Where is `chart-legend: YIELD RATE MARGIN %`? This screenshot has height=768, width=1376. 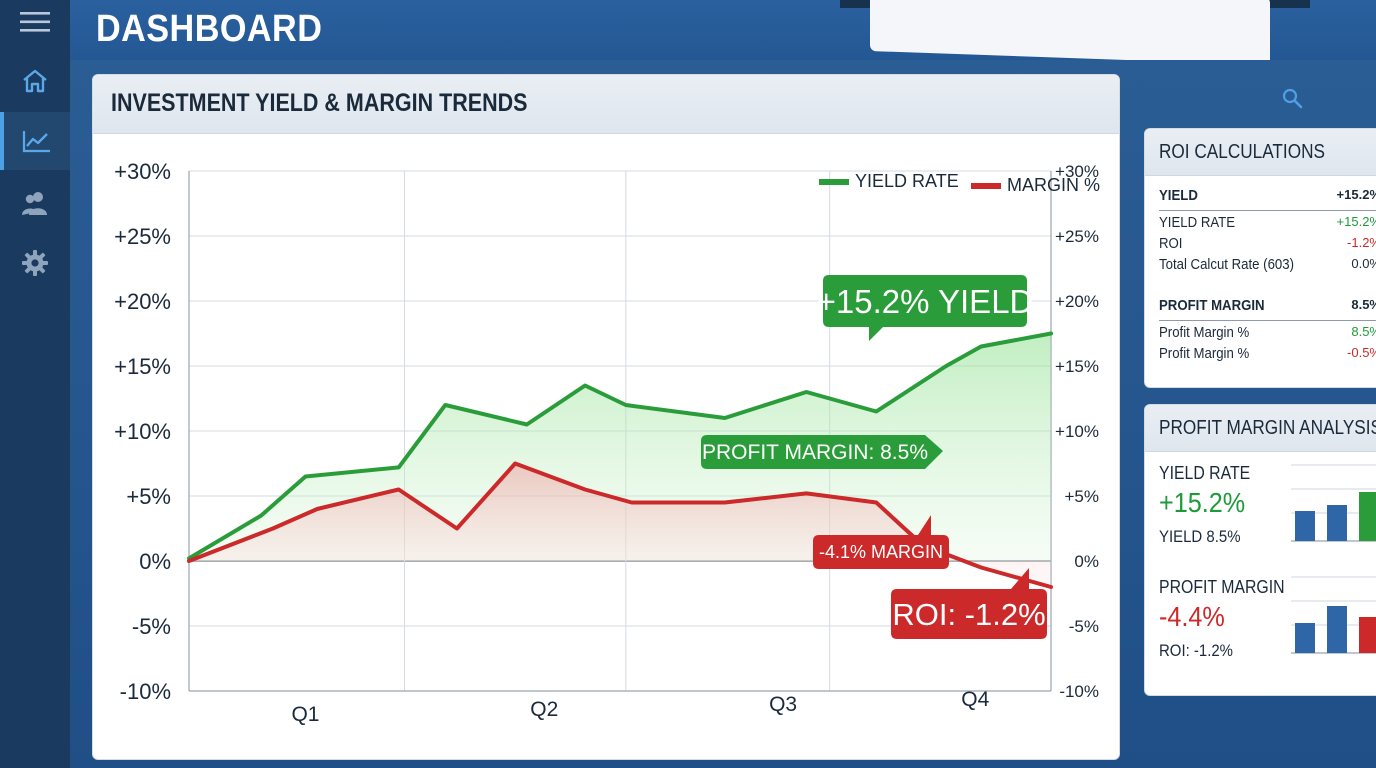
chart-legend: YIELD RATE MARGIN % is located at coordinates (959, 183).